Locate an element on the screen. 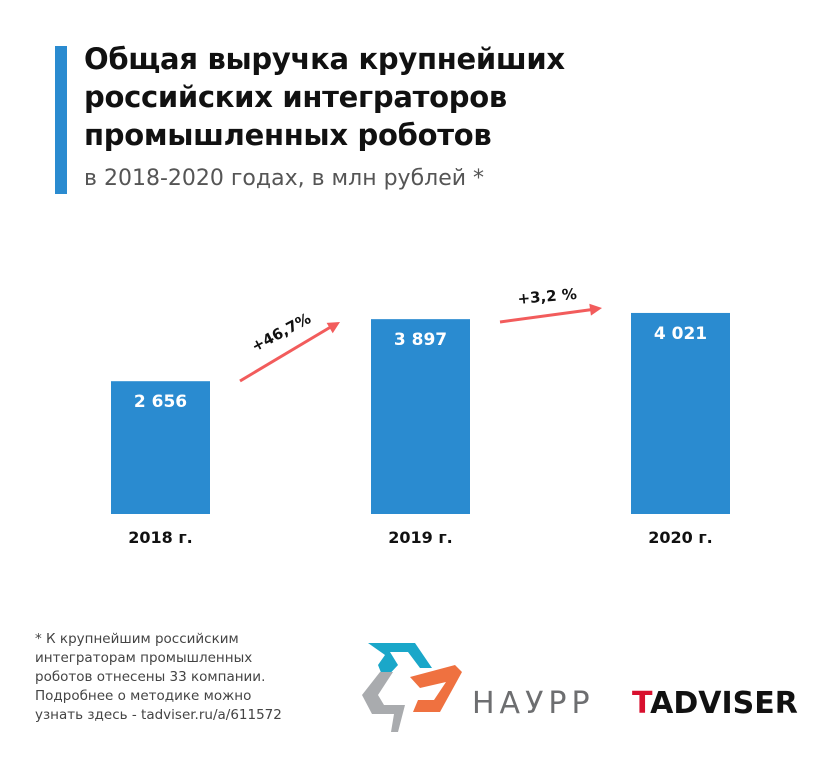 This screenshot has width=840, height=770. footnote-line: * К крупнейшим российским is located at coordinates (137, 639).